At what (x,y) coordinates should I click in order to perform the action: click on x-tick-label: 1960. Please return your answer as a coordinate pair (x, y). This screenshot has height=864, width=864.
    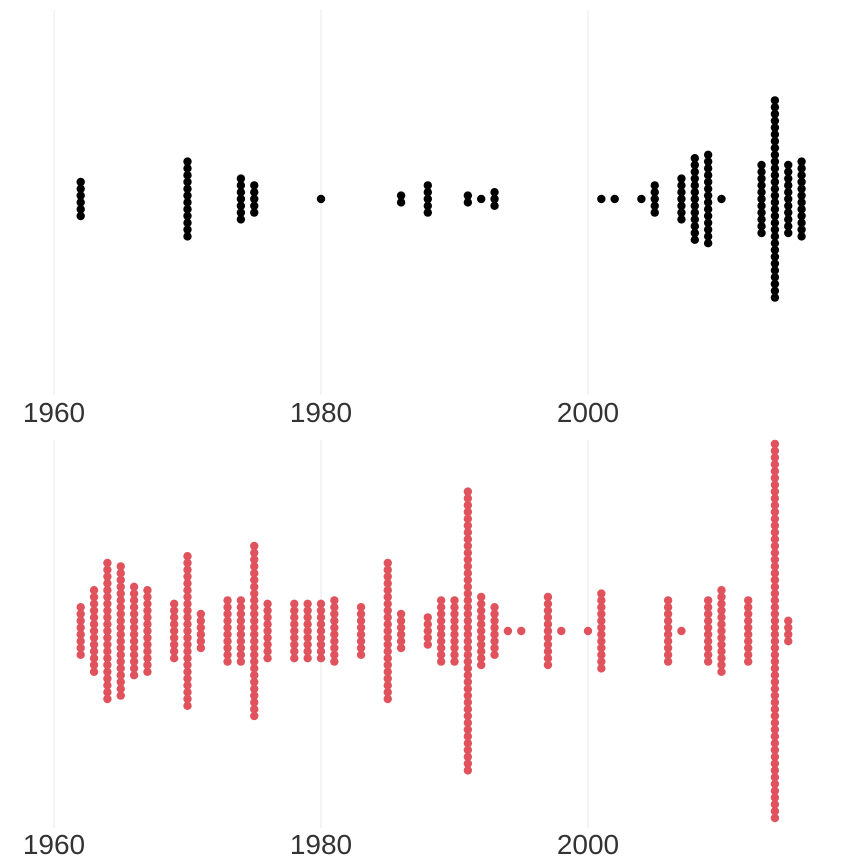
    Looking at the image, I should click on (54, 412).